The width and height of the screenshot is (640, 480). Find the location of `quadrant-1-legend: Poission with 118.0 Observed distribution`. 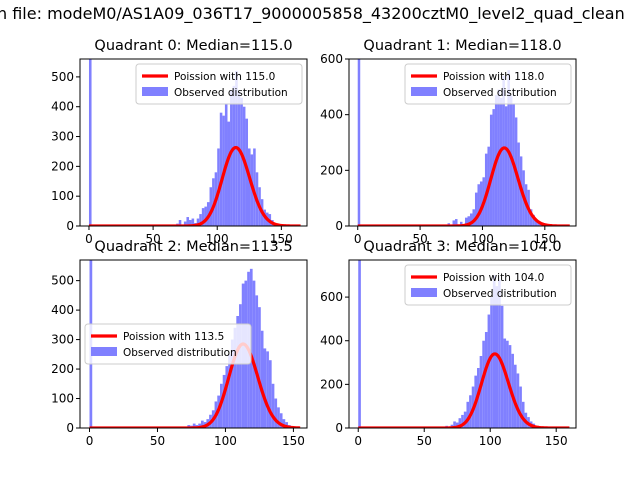

quadrant-1-legend: Poission with 118.0 Observed distribution is located at coordinates (488, 84).